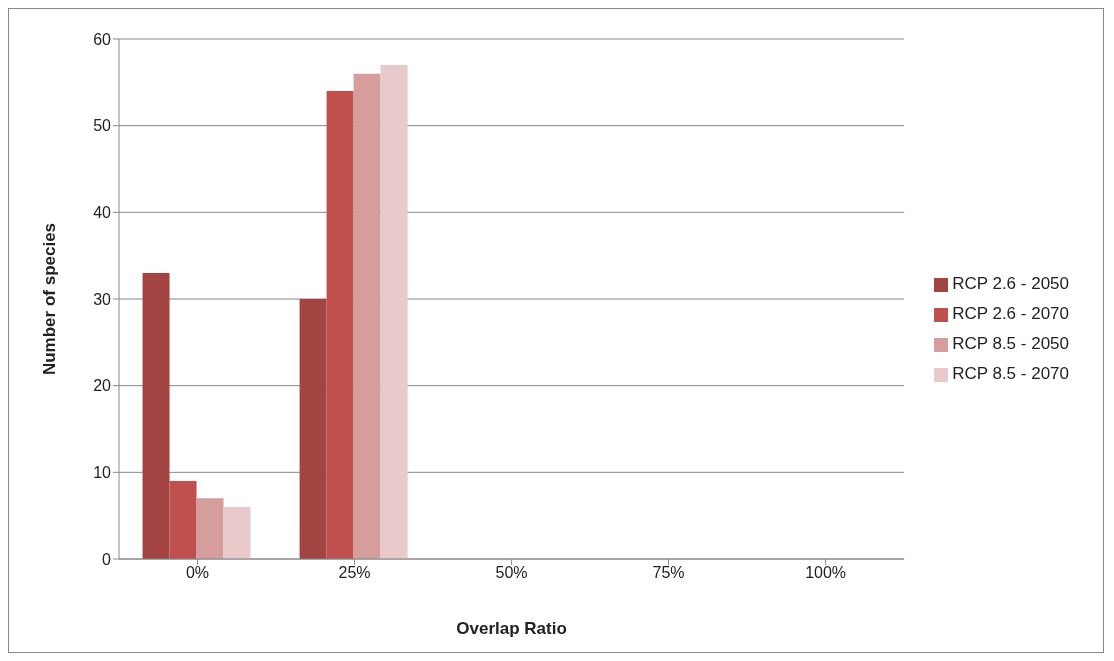 The image size is (1114, 661). What do you see at coordinates (1010, 373) in the screenshot?
I see `legend-label: RCP 8.5 - 2070` at bounding box center [1010, 373].